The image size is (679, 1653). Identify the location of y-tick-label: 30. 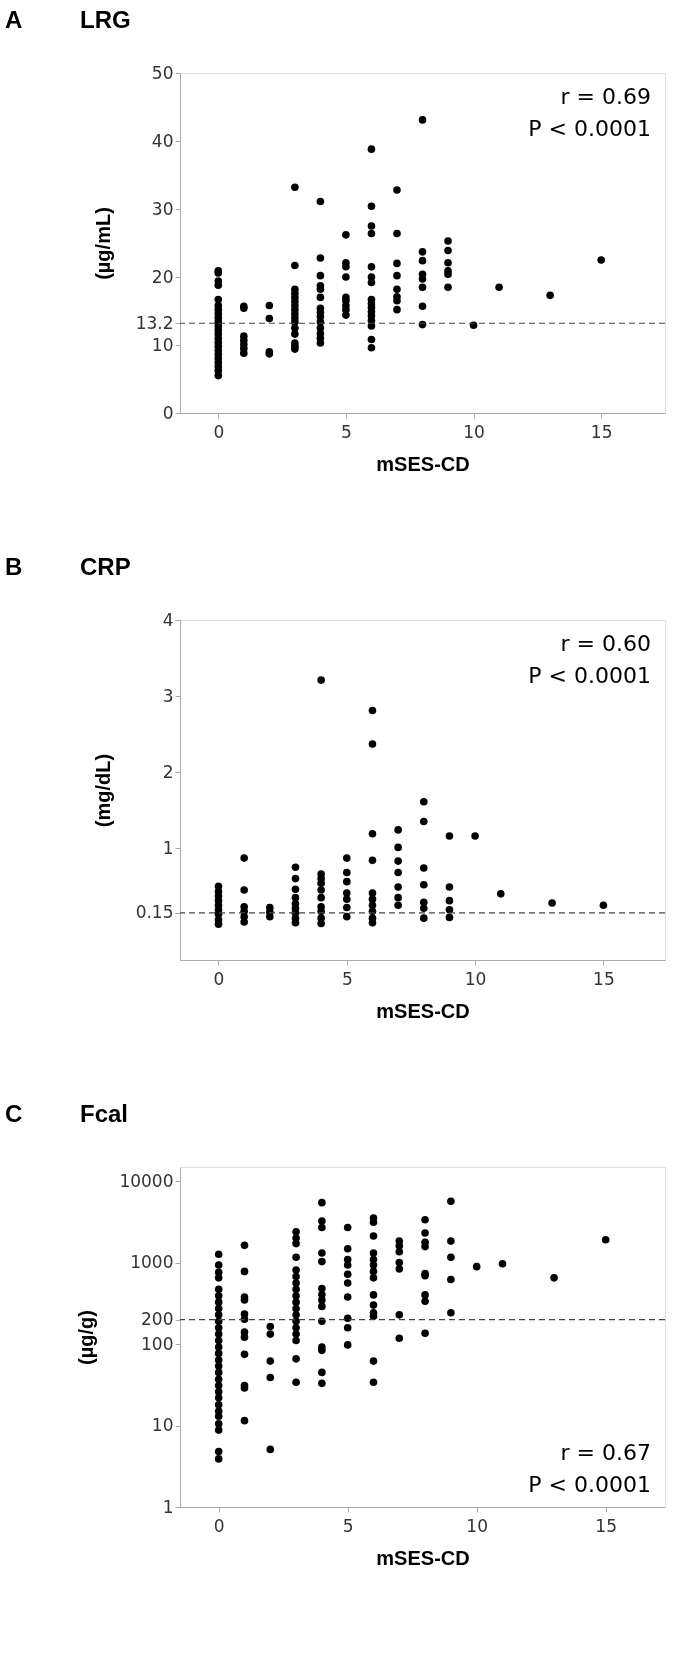
(162, 208).